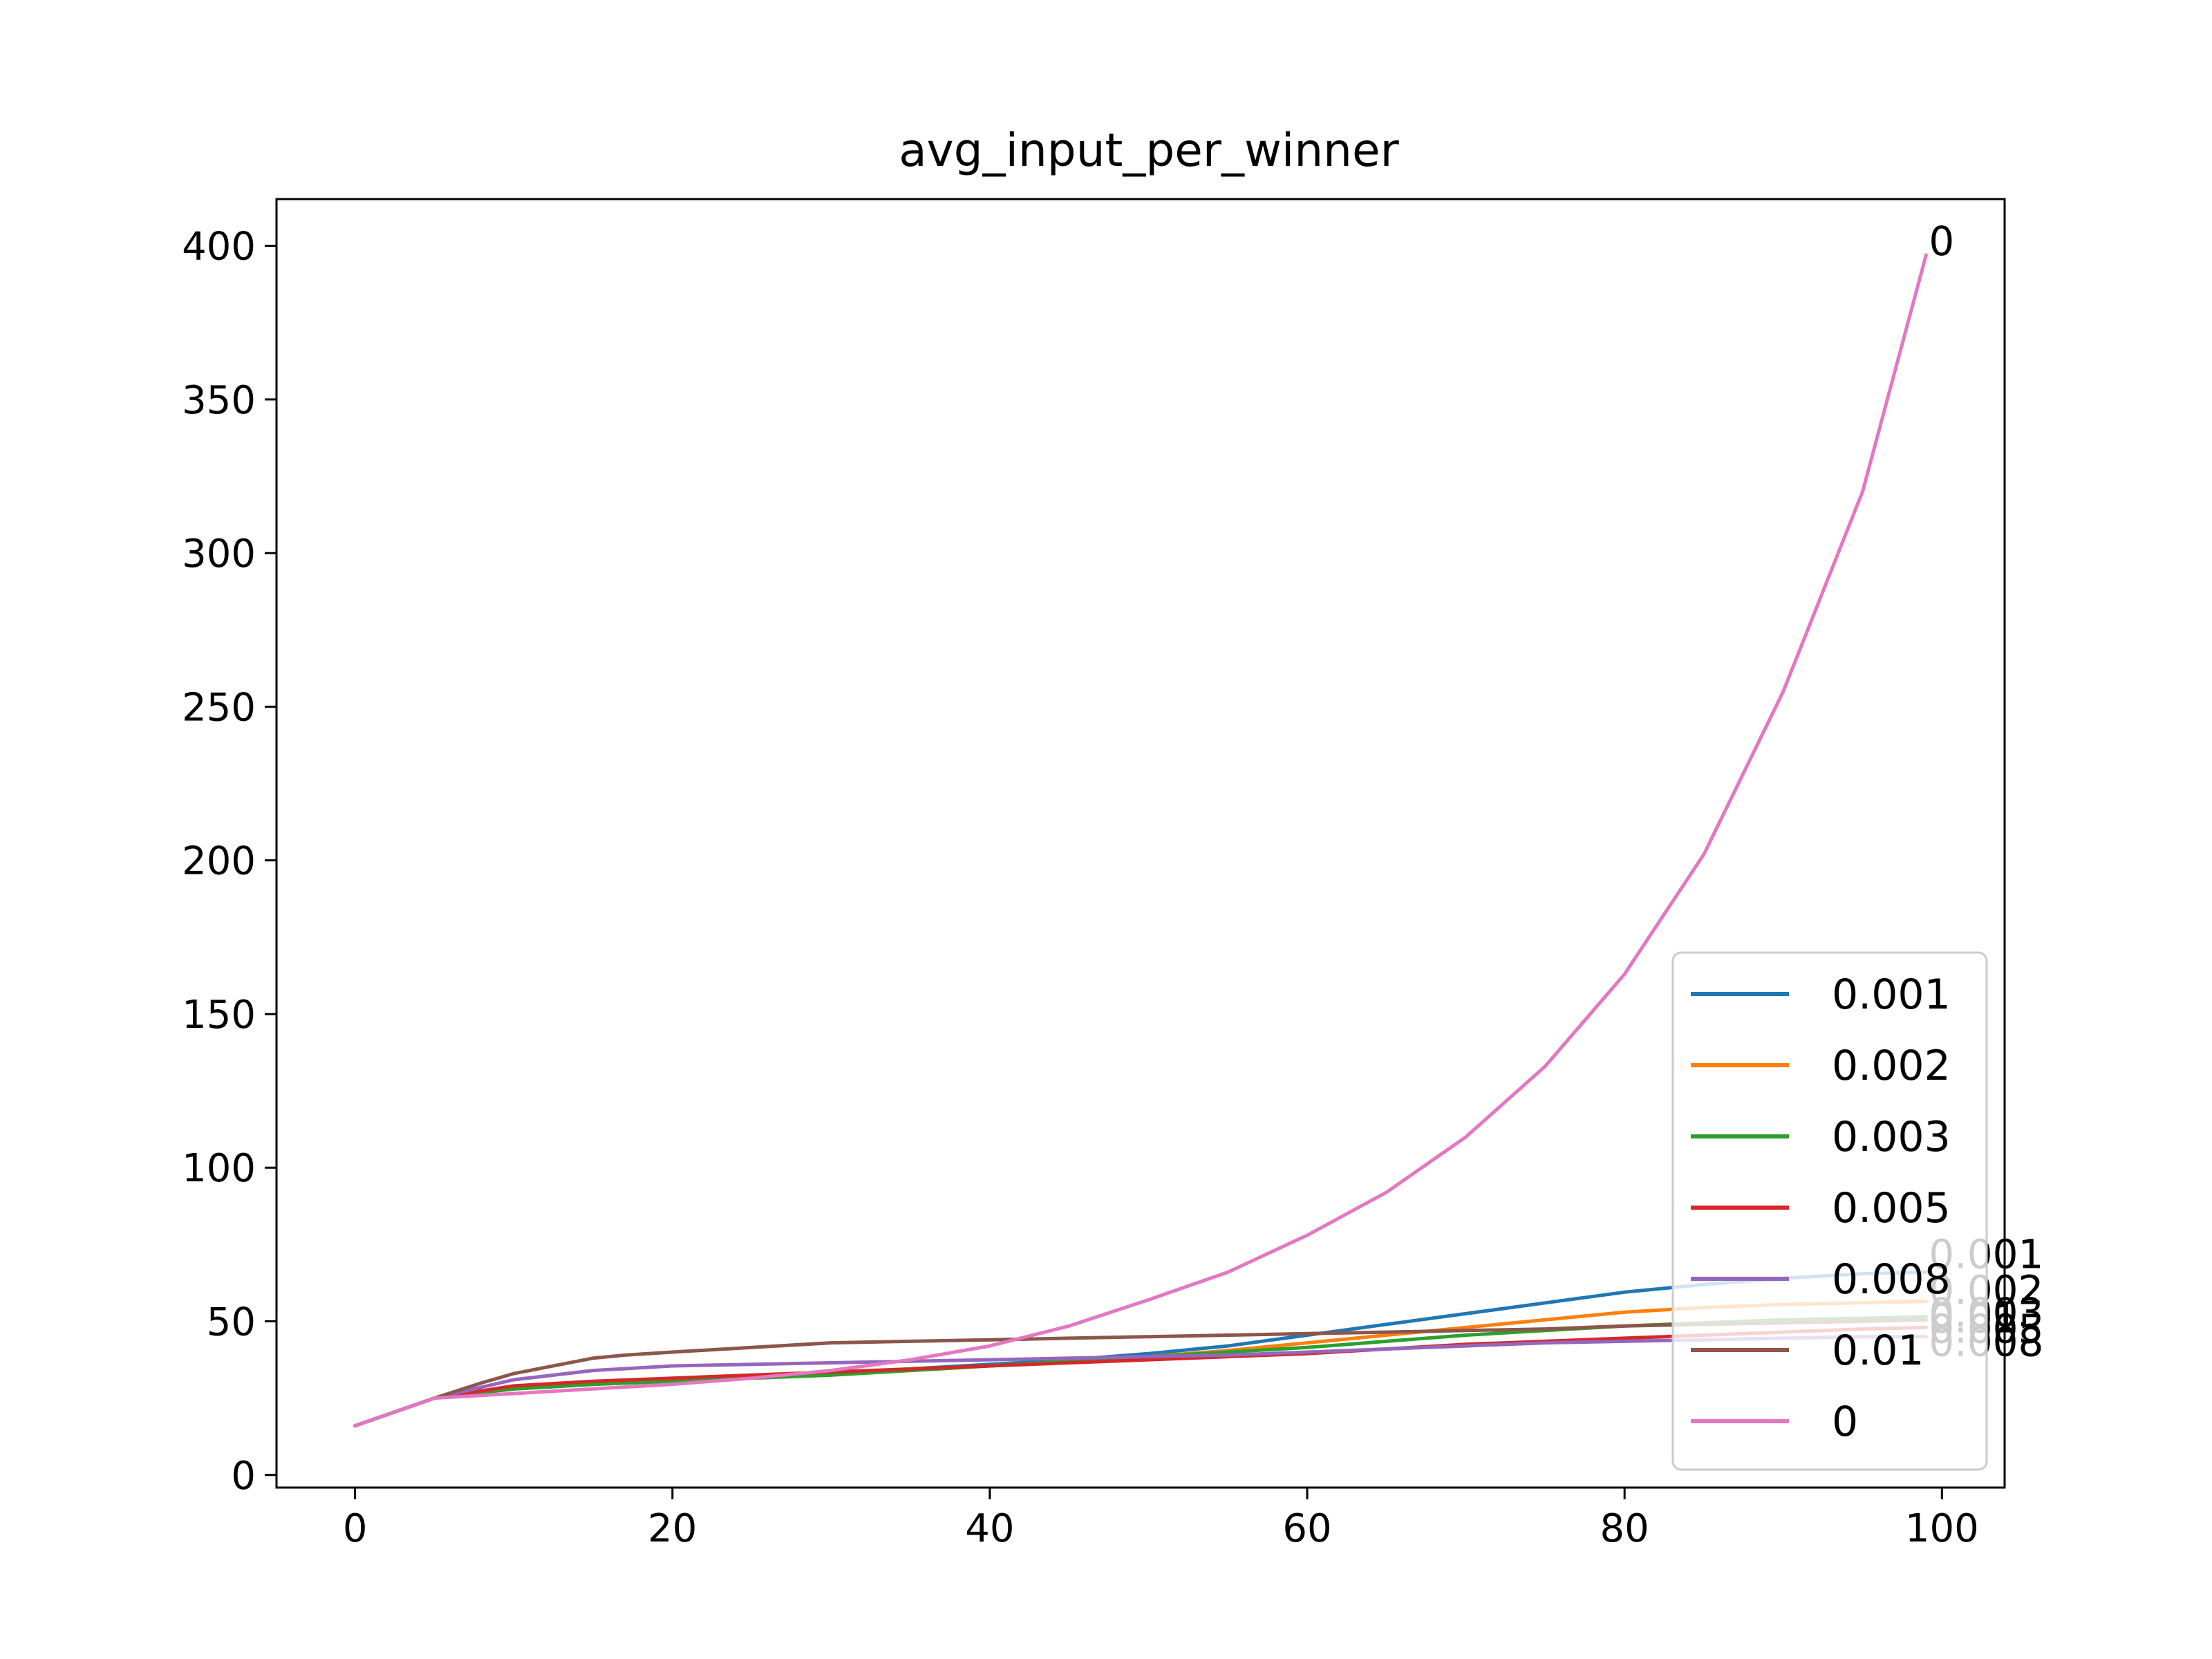 The width and height of the screenshot is (2212, 1659). I want to click on legend-label: 0.005, so click(1891, 1208).